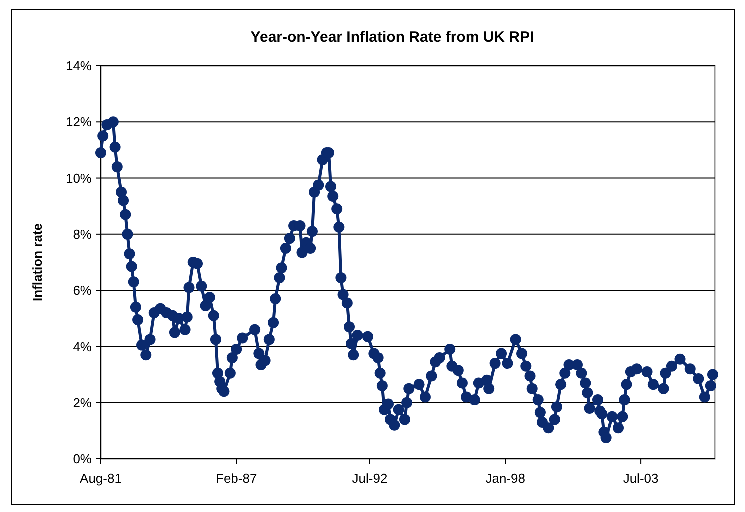 This screenshot has width=745, height=512. I want to click on x-tick-label: Jul-03, so click(641, 478).